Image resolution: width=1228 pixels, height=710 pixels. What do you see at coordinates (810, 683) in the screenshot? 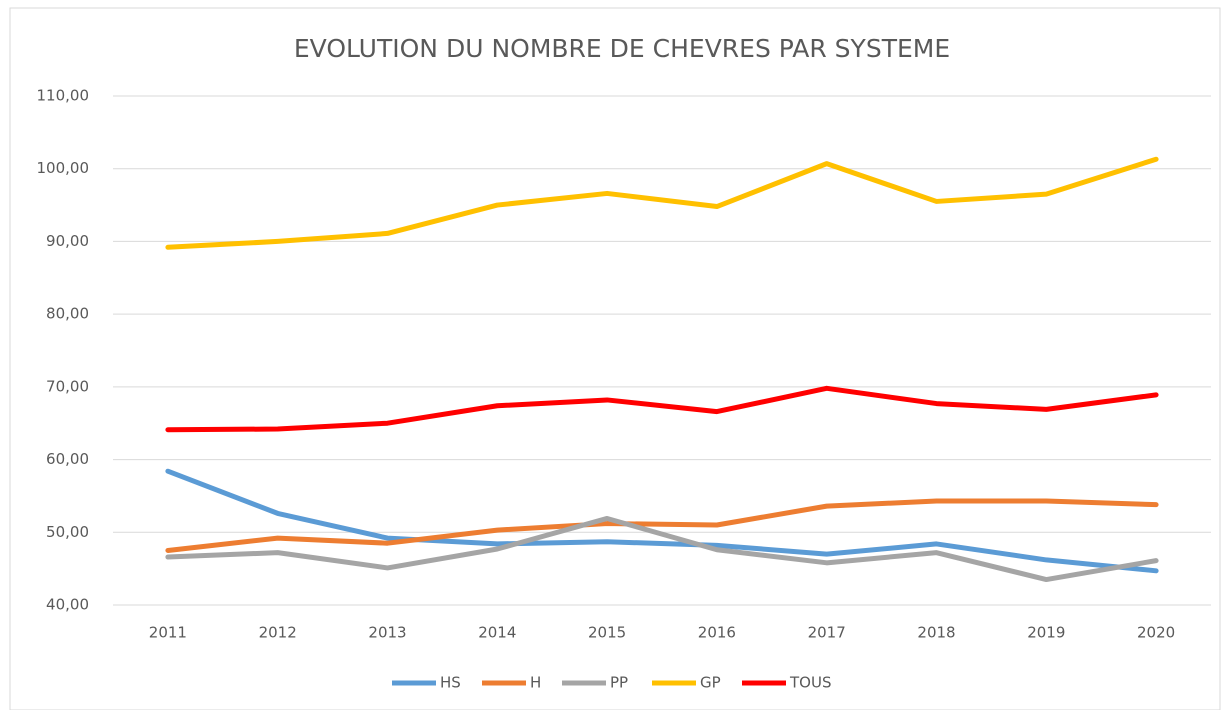
I see `legend-label: TOUS` at bounding box center [810, 683].